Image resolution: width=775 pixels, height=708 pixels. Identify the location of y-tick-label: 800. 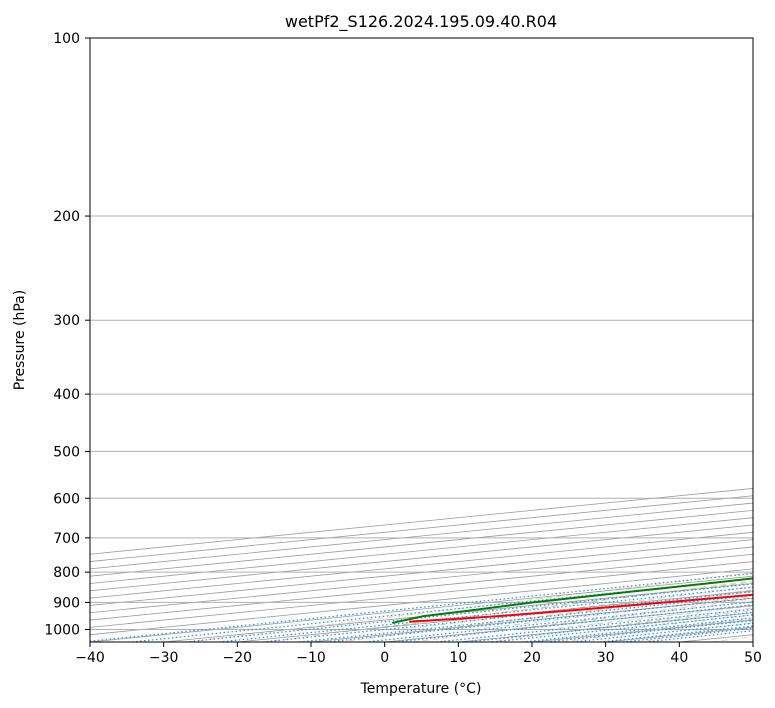
(66, 573).